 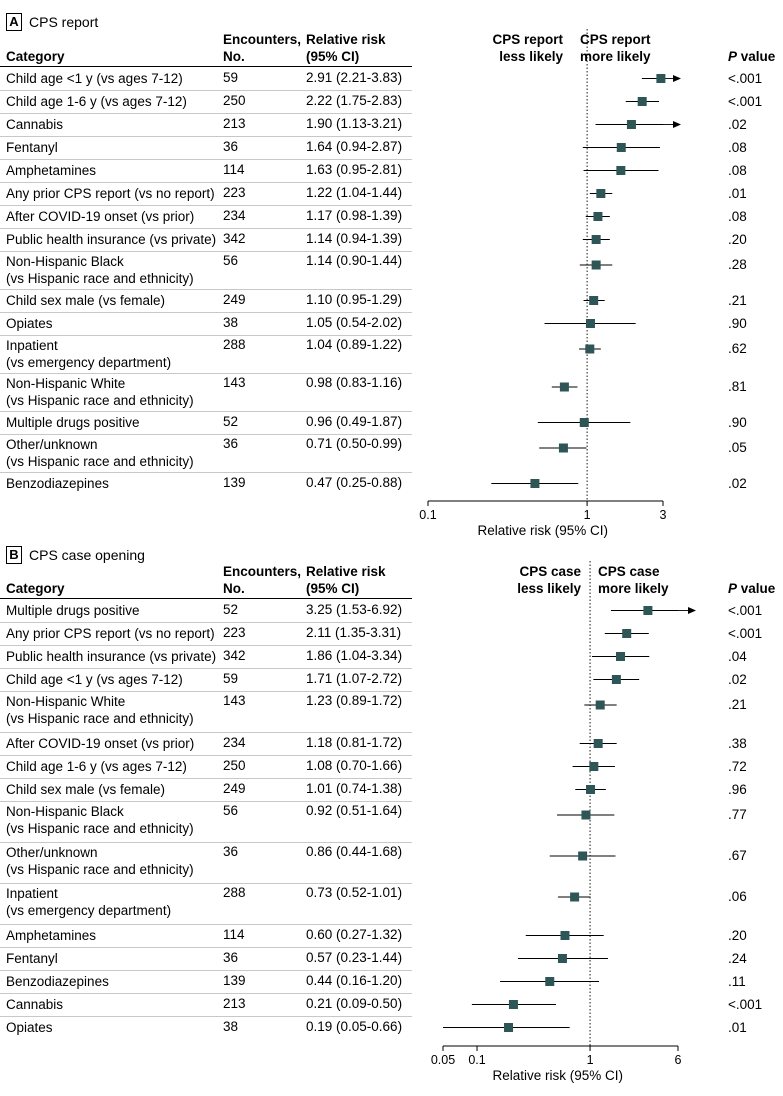 I want to click on row-encounters: 223, so click(x=234, y=632).